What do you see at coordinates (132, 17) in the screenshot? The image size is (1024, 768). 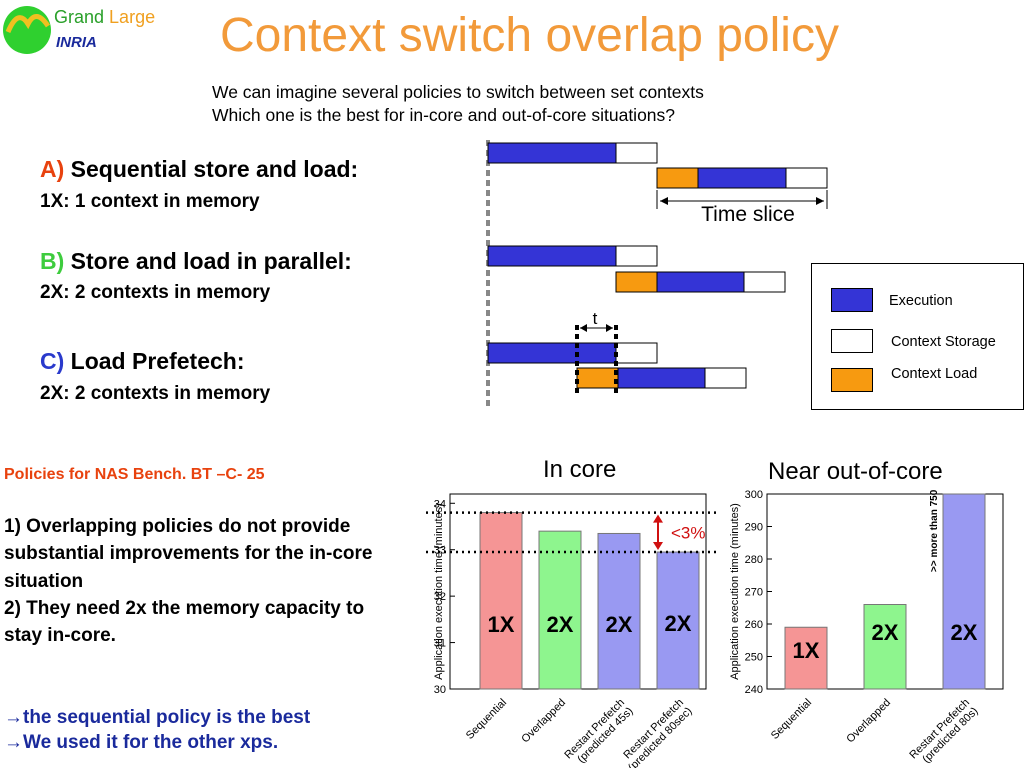 I see `logo-large: Large` at bounding box center [132, 17].